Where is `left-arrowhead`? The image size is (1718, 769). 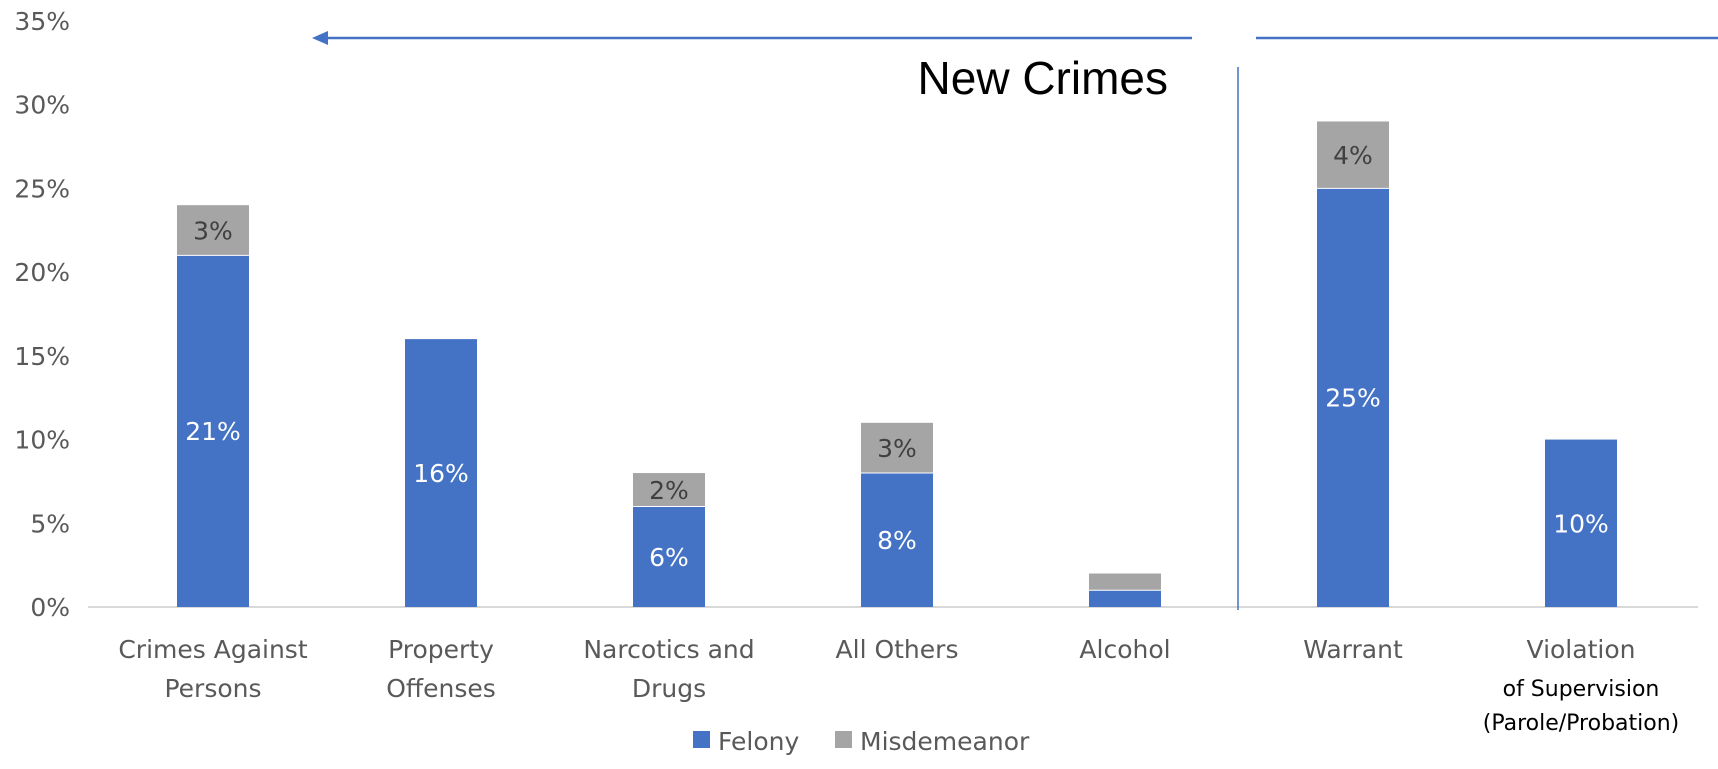 left-arrowhead is located at coordinates (320, 38).